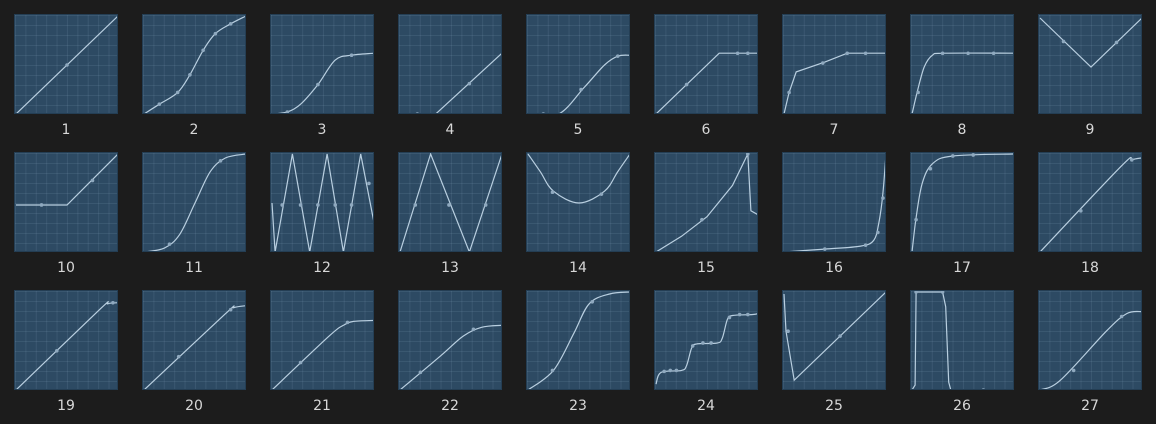 Image resolution: width=1156 pixels, height=424 pixels. I want to click on curve-preset-11: 11, so click(194, 219).